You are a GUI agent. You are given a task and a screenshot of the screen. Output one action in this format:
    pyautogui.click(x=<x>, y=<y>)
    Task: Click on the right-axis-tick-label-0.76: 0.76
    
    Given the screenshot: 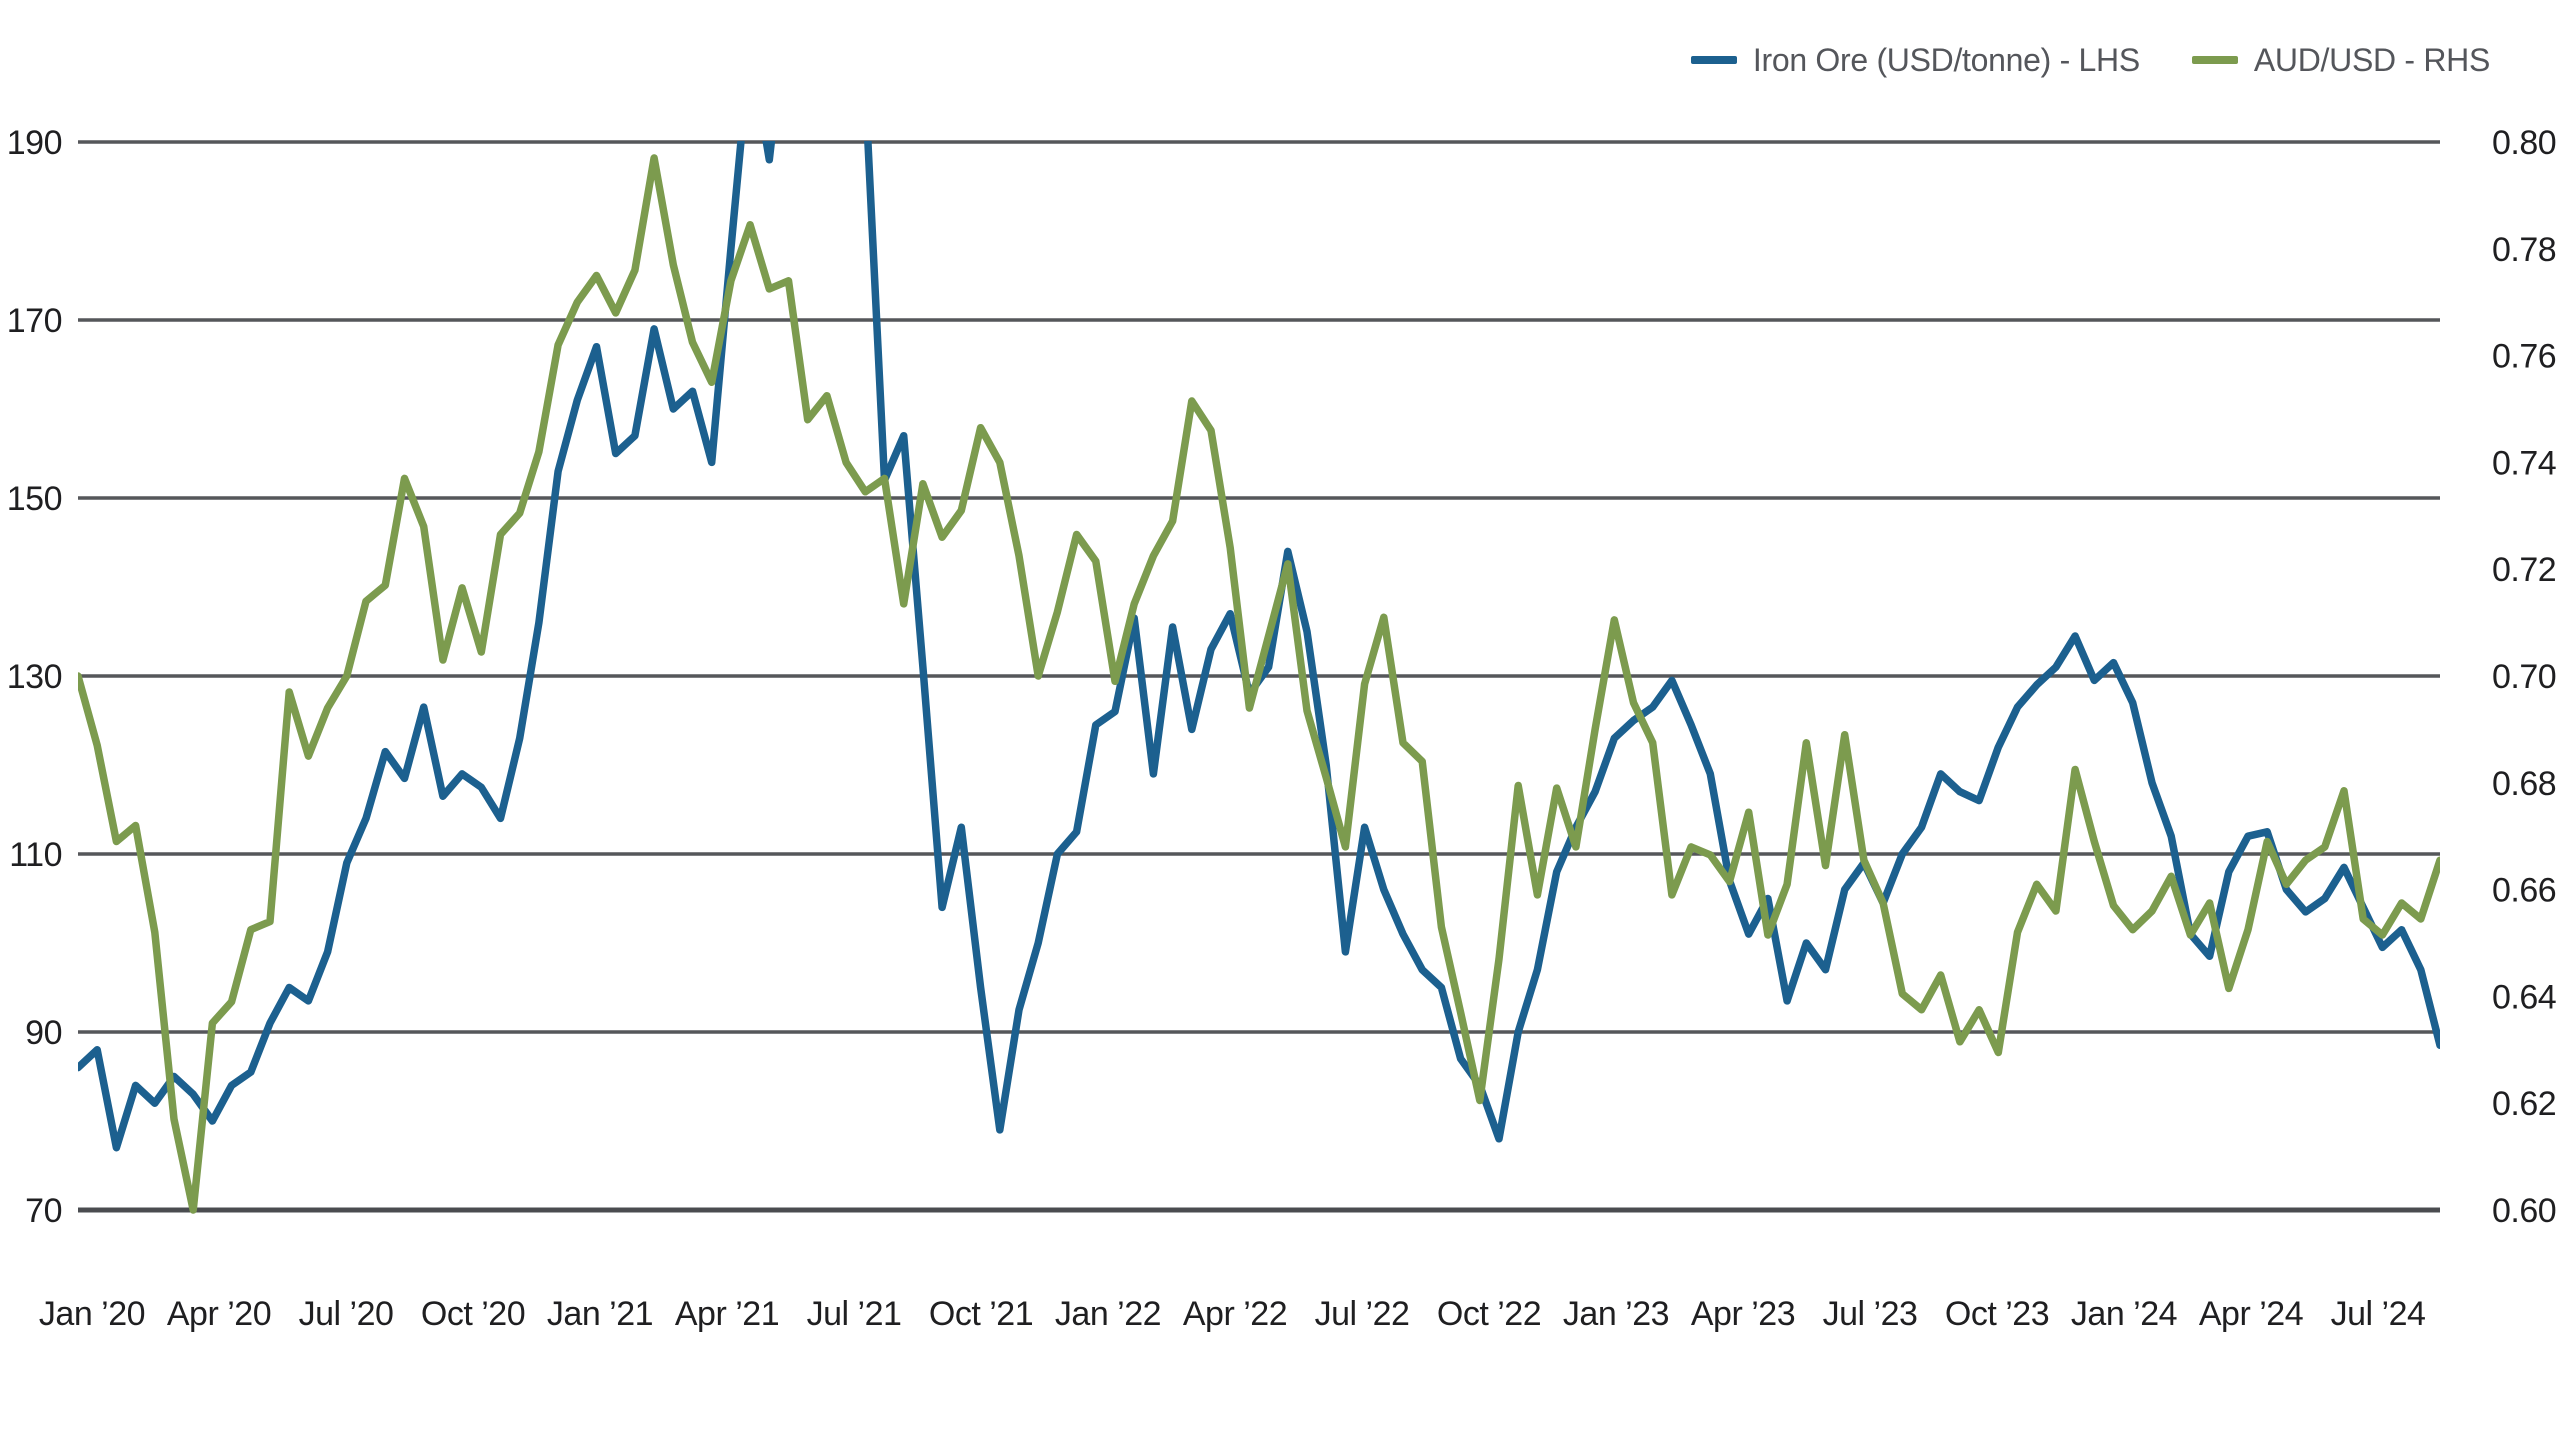 What is the action you would take?
    pyautogui.click(x=2524, y=357)
    